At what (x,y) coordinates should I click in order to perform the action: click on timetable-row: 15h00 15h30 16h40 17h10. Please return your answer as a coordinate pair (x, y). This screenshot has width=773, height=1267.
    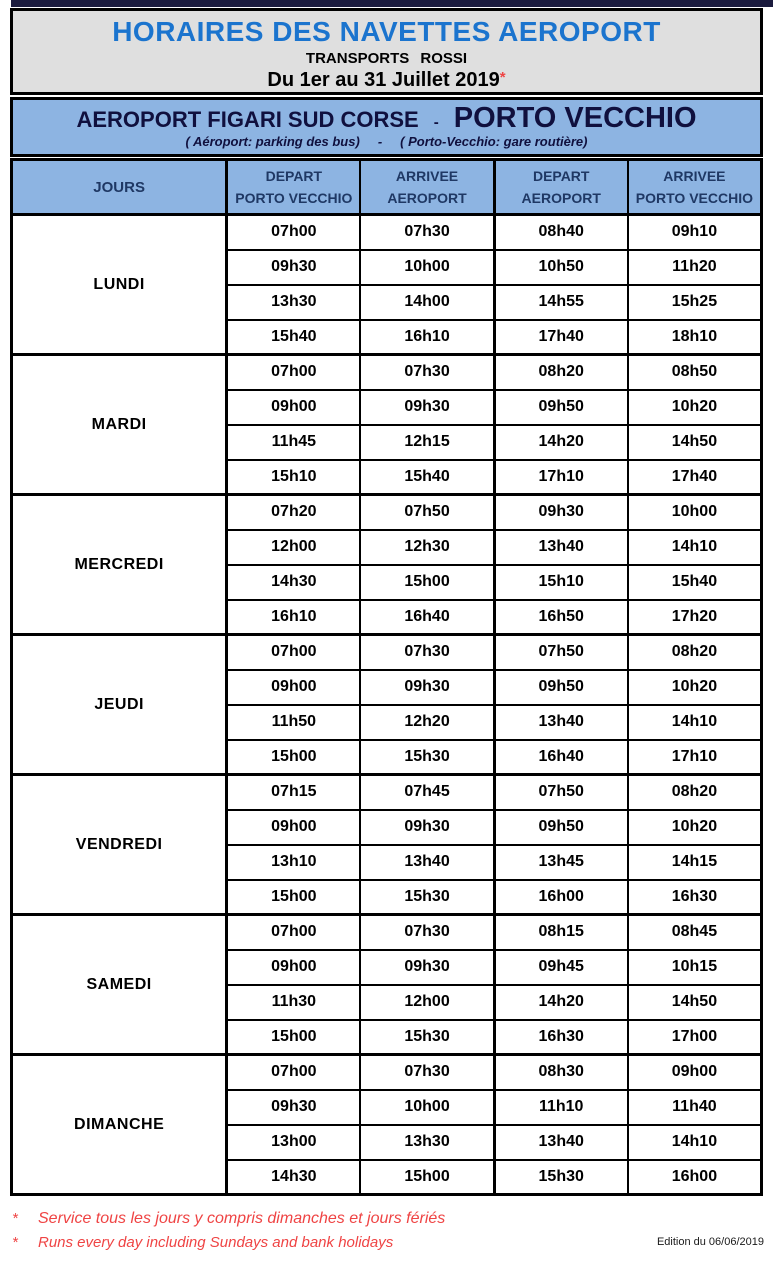
    Looking at the image, I should click on (387, 756).